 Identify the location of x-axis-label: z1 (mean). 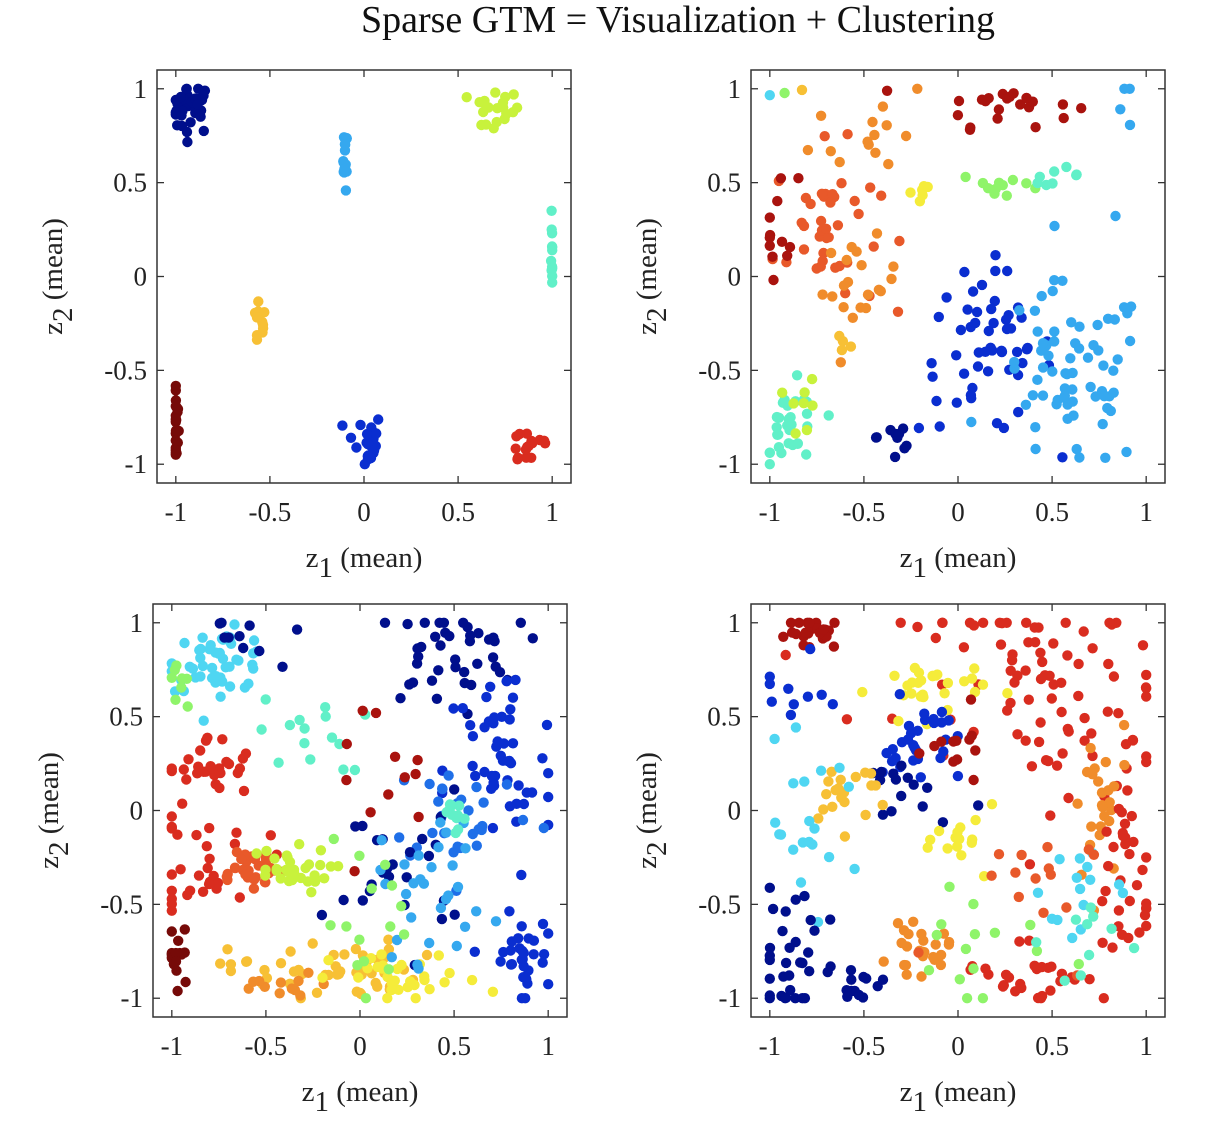
(364, 563).